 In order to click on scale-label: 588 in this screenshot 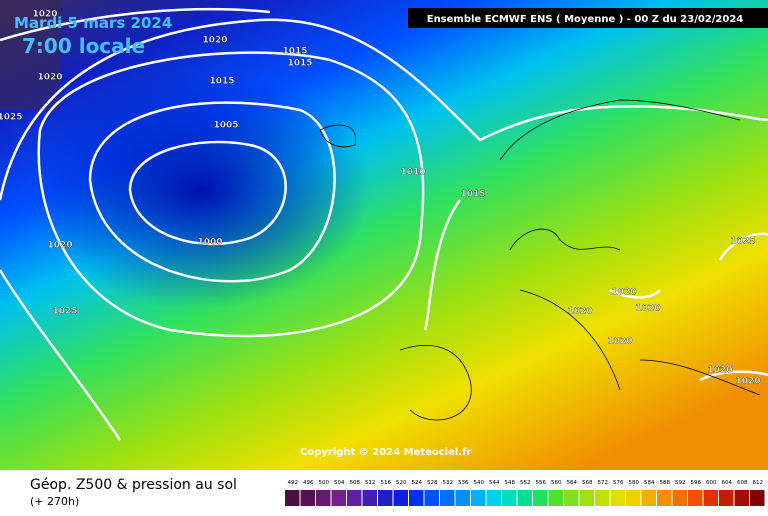, I will do `click(665, 483)`.